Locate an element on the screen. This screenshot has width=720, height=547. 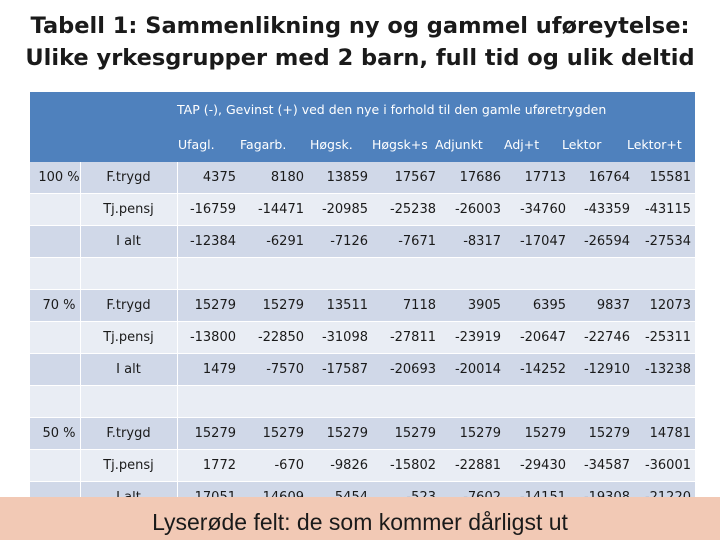
value-cell: -9826 is located at coordinates (349, 465).